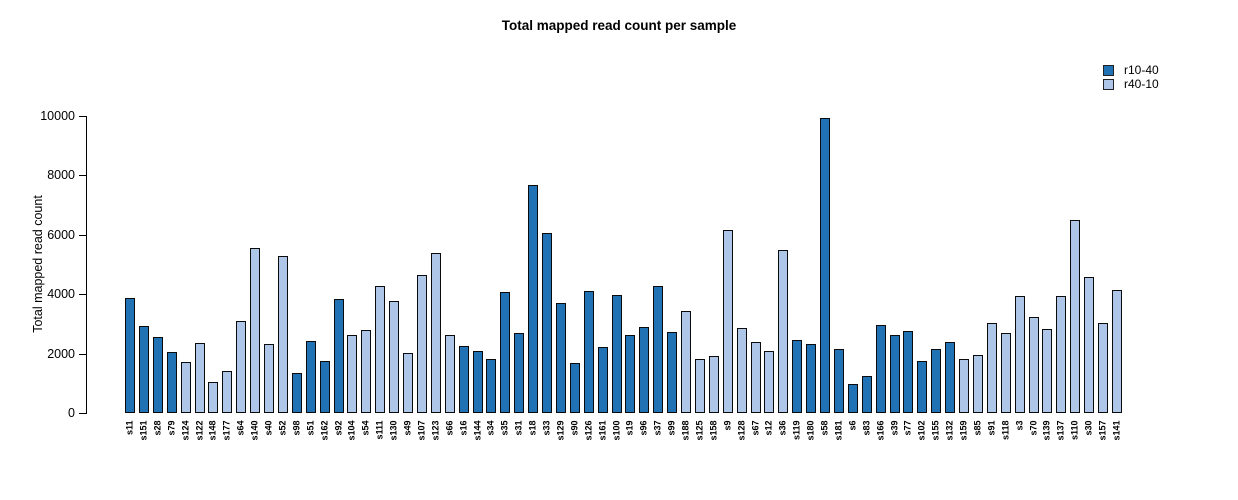  I want to click on bar-s144, so click(477, 381).